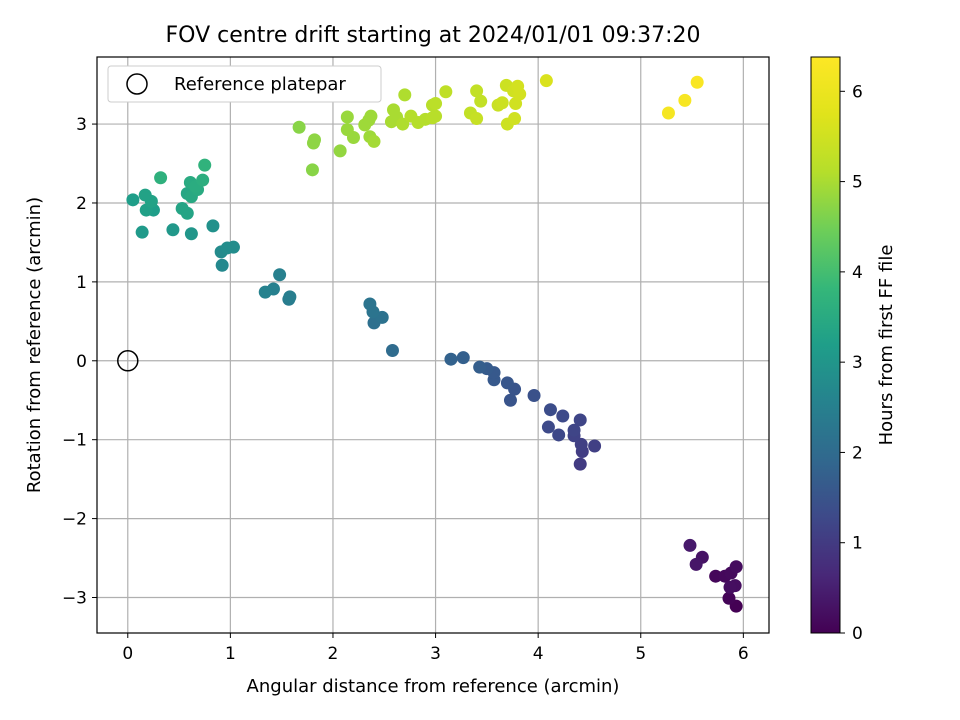 This screenshot has height=720, width=960. I want to click on colorbar-tick-label: 6, so click(857, 92).